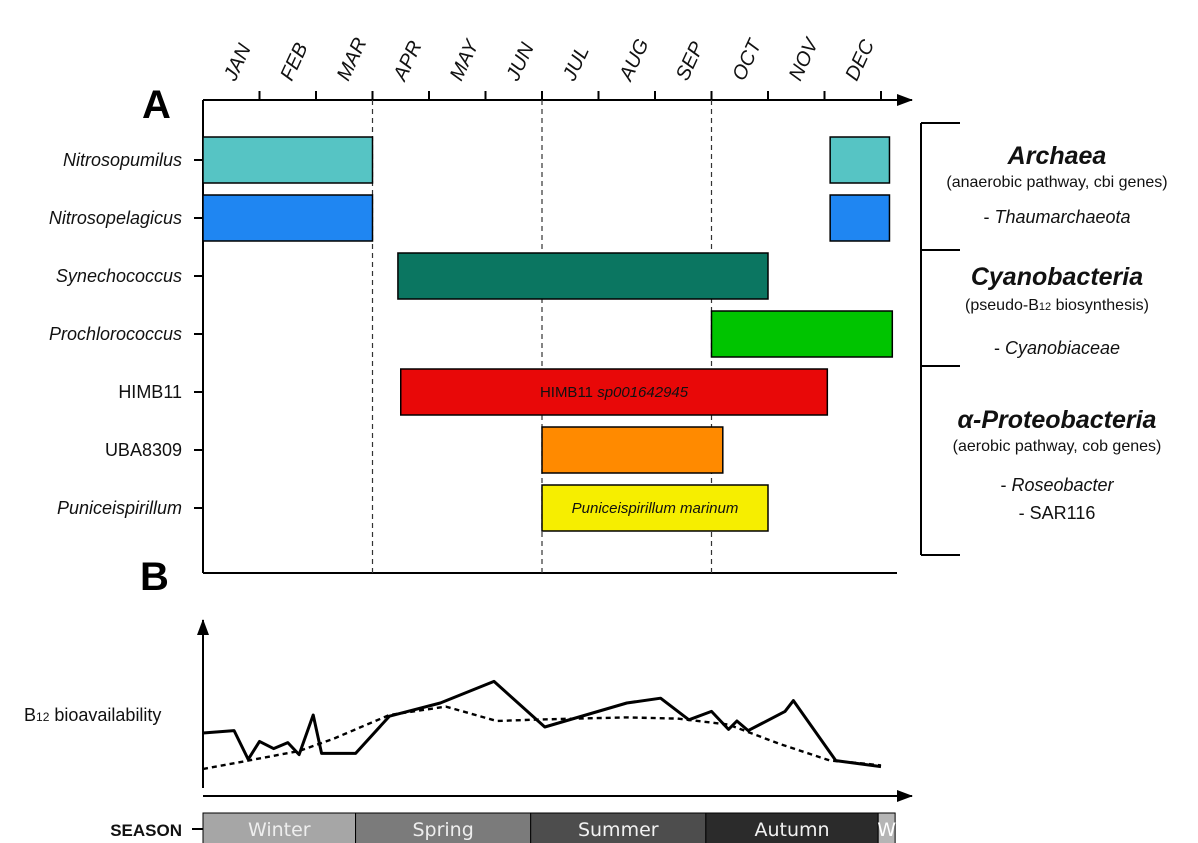  What do you see at coordinates (122, 160) in the screenshot?
I see `taxon-label: Nitrosopumilus` at bounding box center [122, 160].